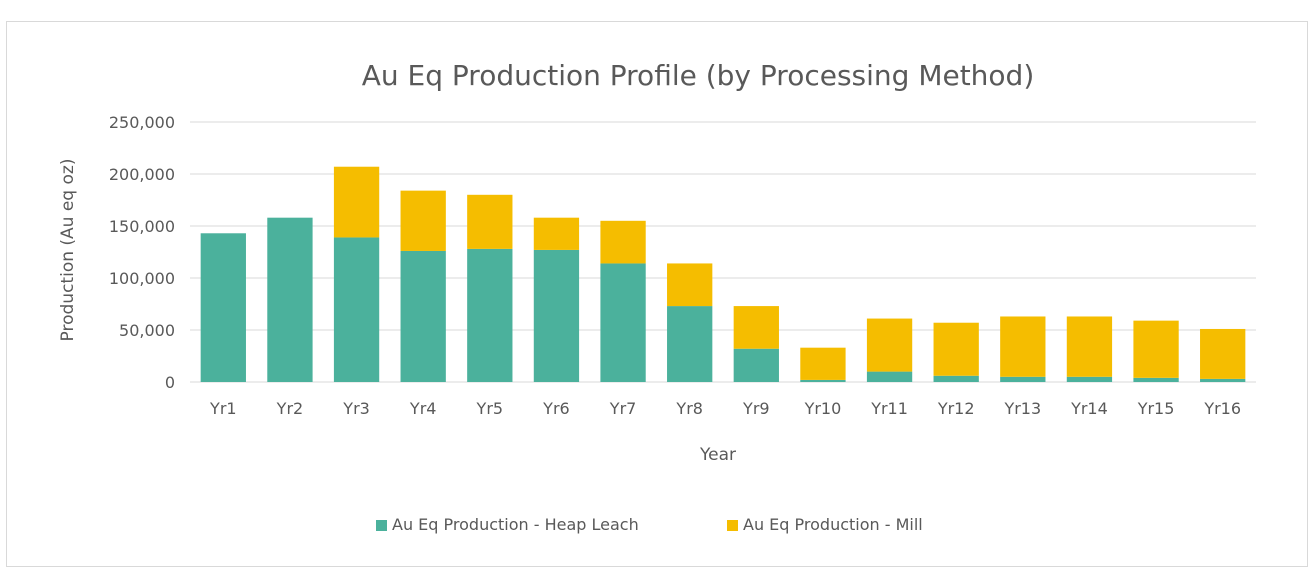 This screenshot has width=1312, height=584. Describe the element at coordinates (689, 408) in the screenshot. I see `x-tick-label: Yr8` at that location.